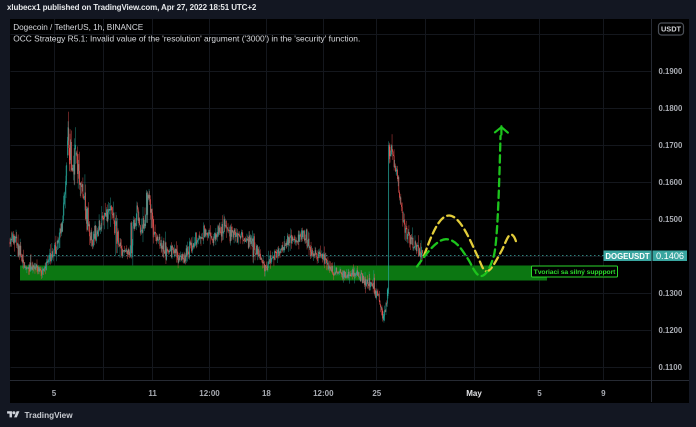  I want to click on svg-text: TradingView, so click(49, 415).